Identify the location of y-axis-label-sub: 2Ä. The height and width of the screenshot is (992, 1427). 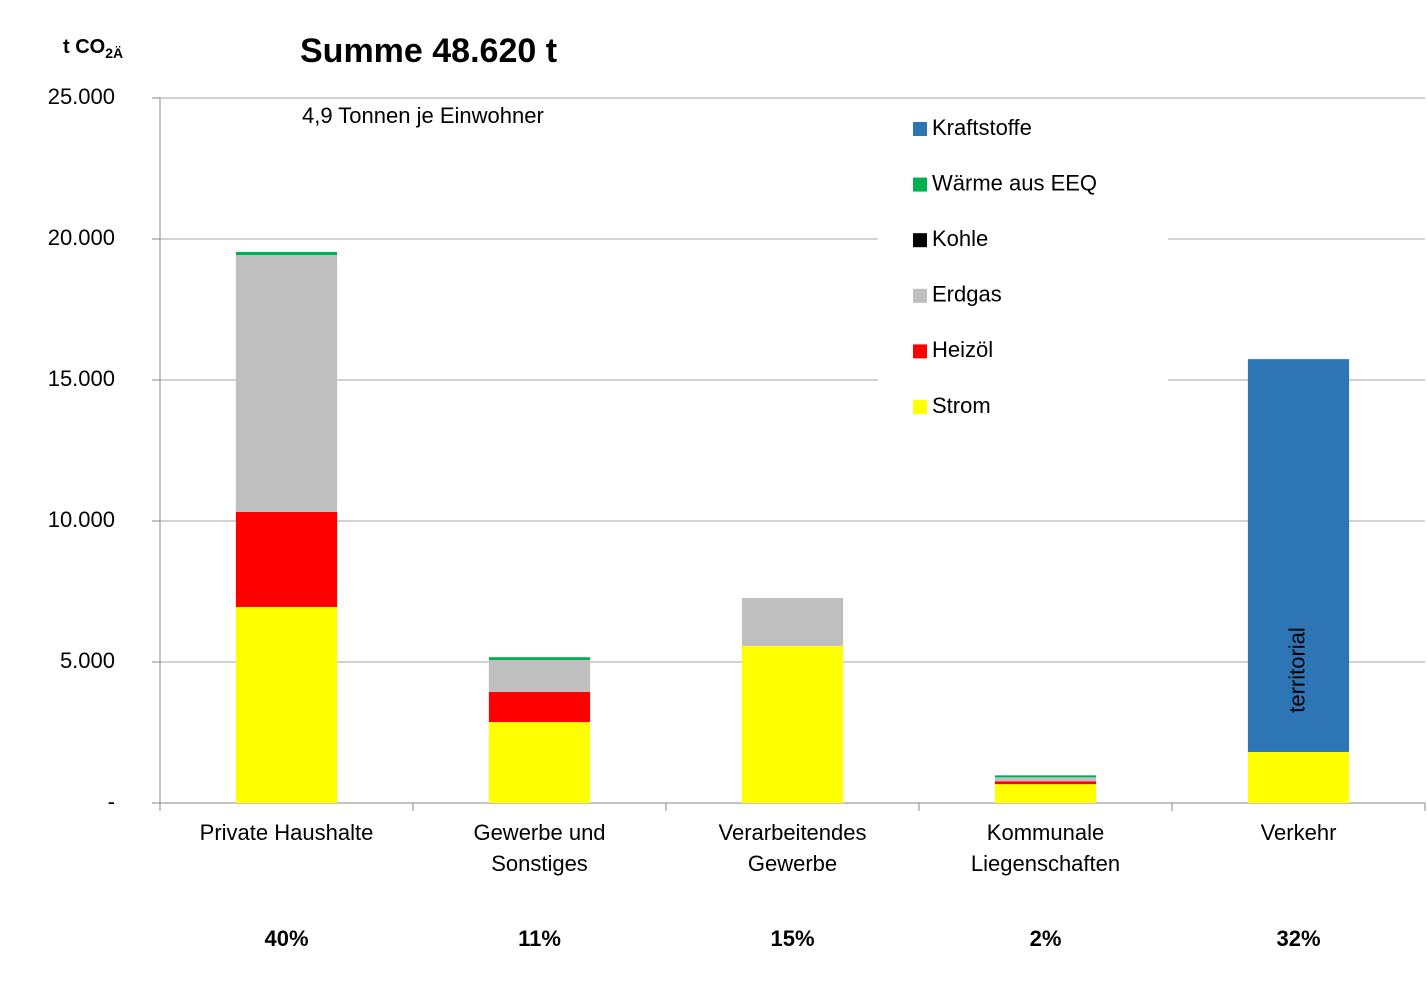
(114, 53).